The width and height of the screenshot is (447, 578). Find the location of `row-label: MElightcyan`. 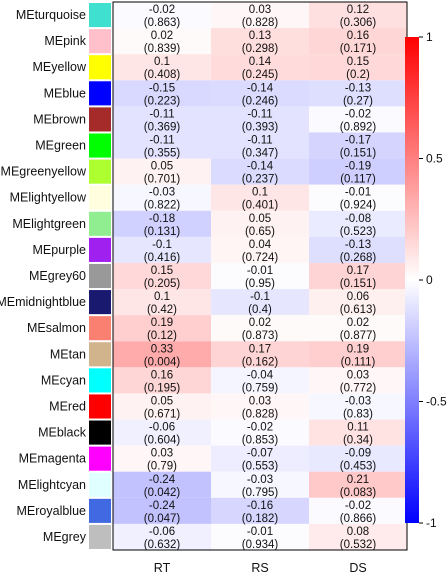

row-label: MElightcyan is located at coordinates (52, 485).